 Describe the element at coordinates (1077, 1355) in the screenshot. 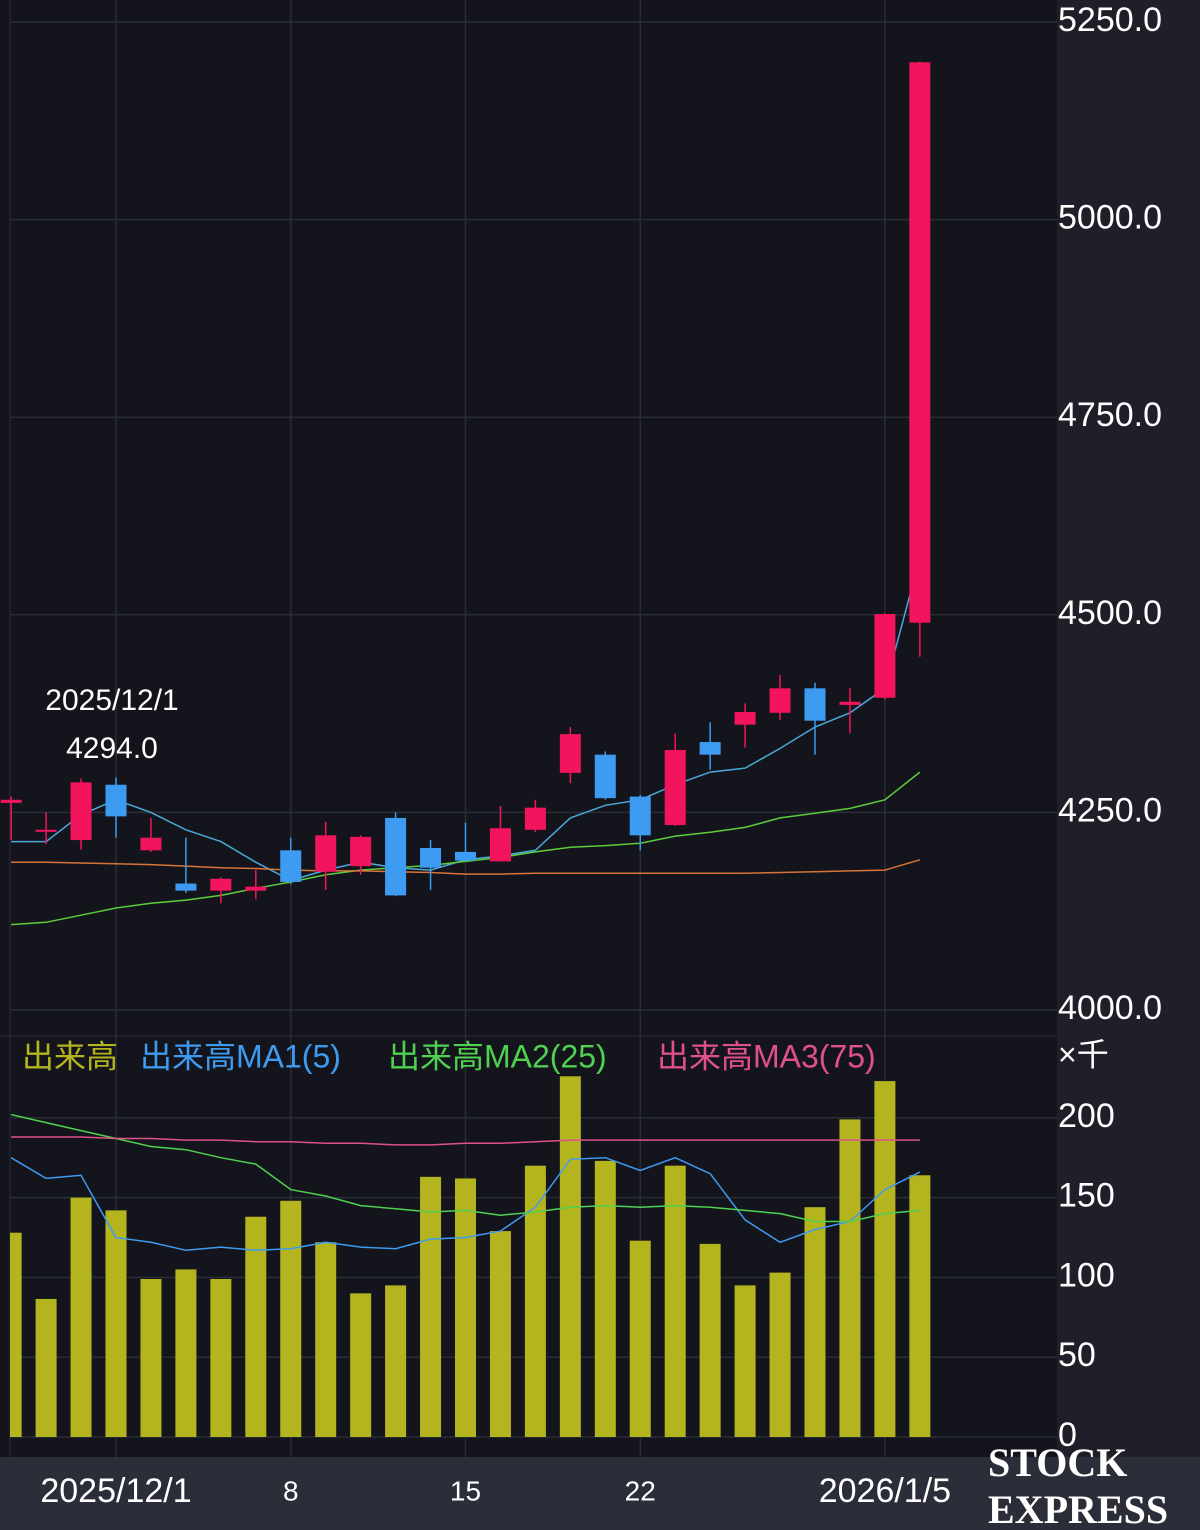

I see `y-tick-label: 50` at that location.